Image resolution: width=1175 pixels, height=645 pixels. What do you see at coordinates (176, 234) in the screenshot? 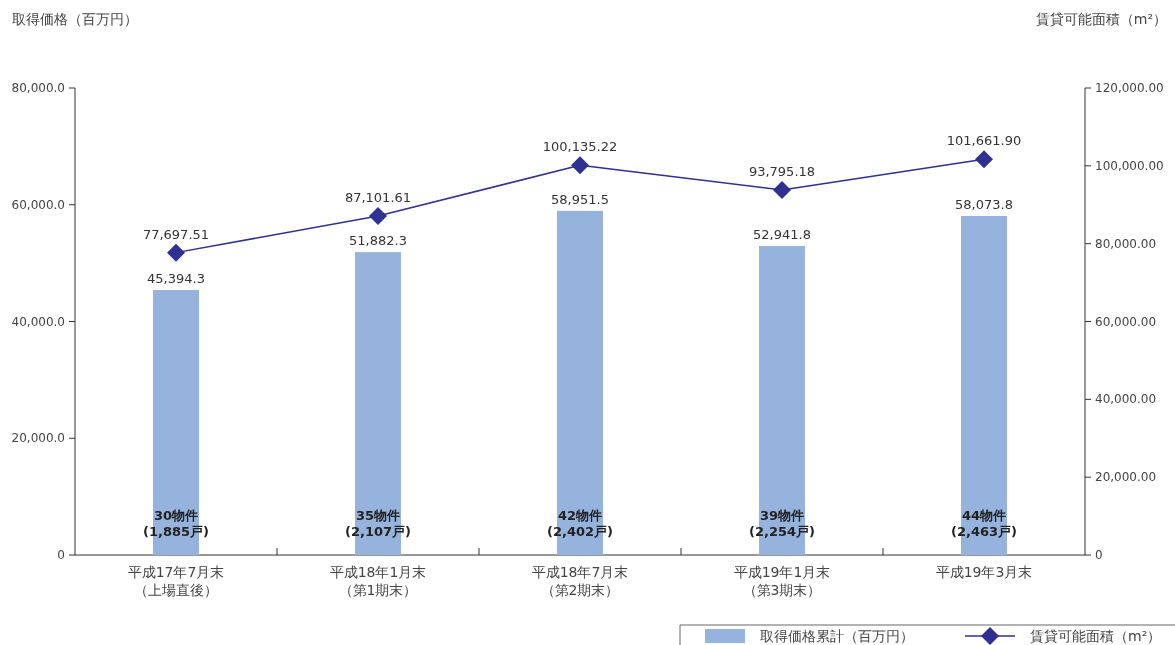
I see `data-label: 77,697.51` at bounding box center [176, 234].